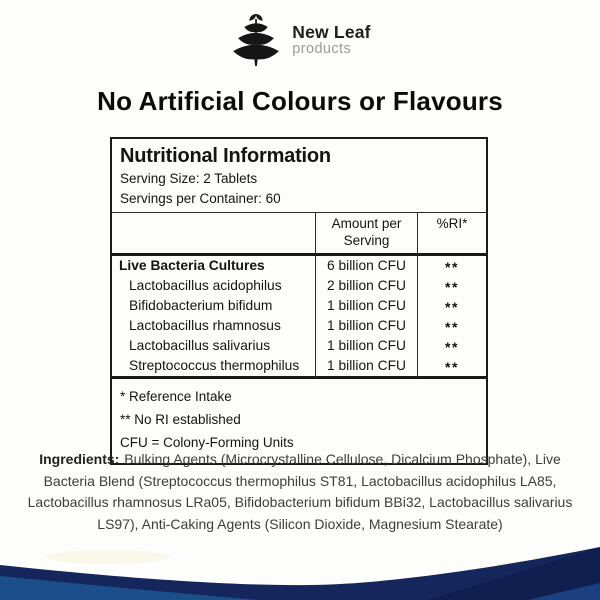 Image resolution: width=600 pixels, height=600 pixels. Describe the element at coordinates (299, 307) in the screenshot. I see `table-row: Bifidobacterium bifidum 1 billion CFU **` at that location.